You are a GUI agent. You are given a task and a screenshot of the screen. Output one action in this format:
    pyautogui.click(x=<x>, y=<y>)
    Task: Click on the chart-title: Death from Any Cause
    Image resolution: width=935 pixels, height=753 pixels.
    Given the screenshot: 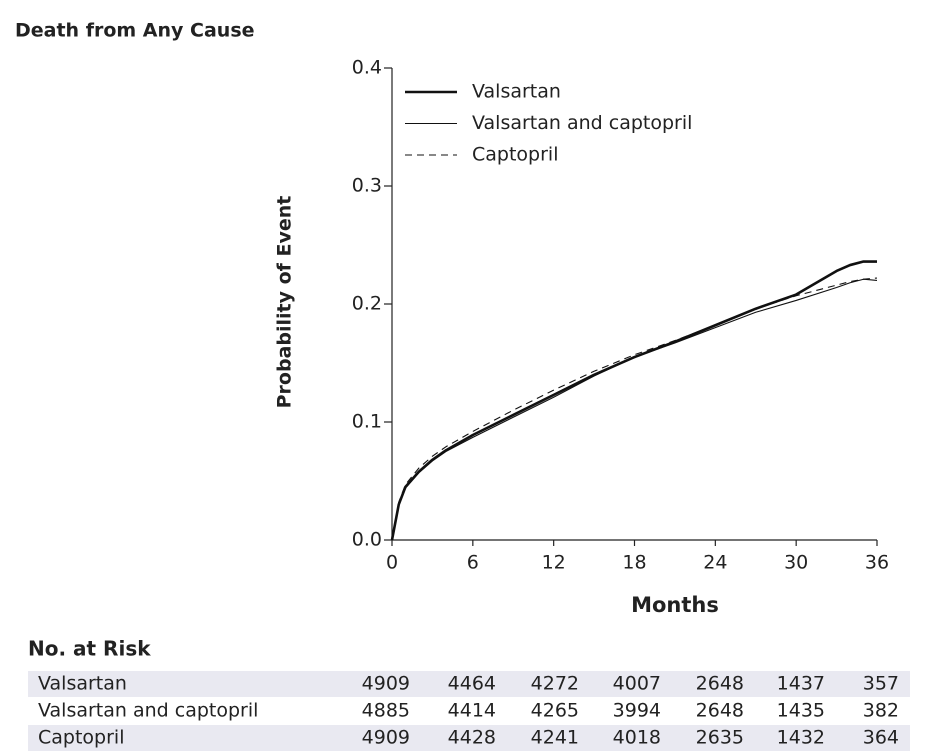 What is the action you would take?
    pyautogui.click(x=135, y=31)
    